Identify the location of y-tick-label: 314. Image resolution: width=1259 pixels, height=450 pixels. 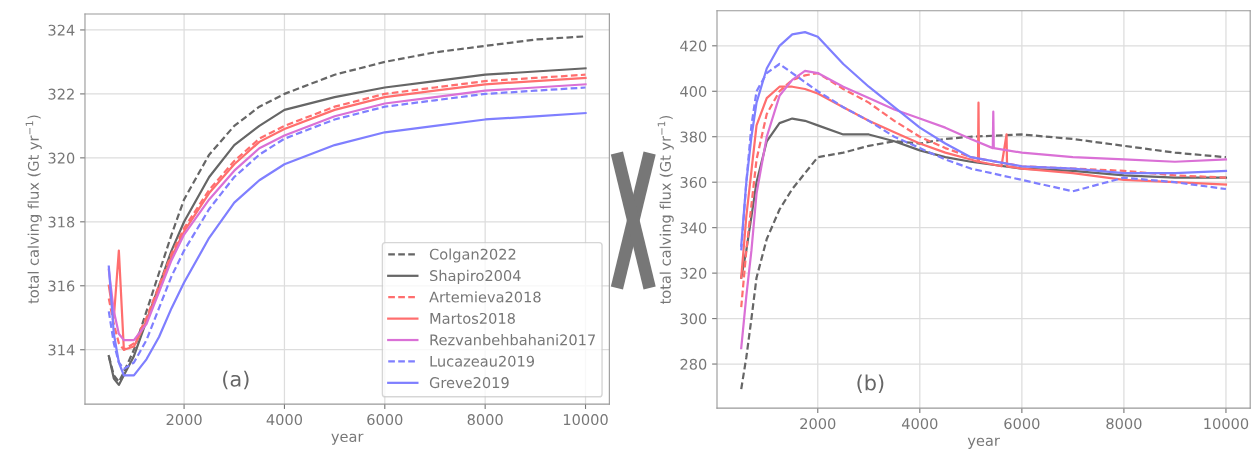
(61, 350).